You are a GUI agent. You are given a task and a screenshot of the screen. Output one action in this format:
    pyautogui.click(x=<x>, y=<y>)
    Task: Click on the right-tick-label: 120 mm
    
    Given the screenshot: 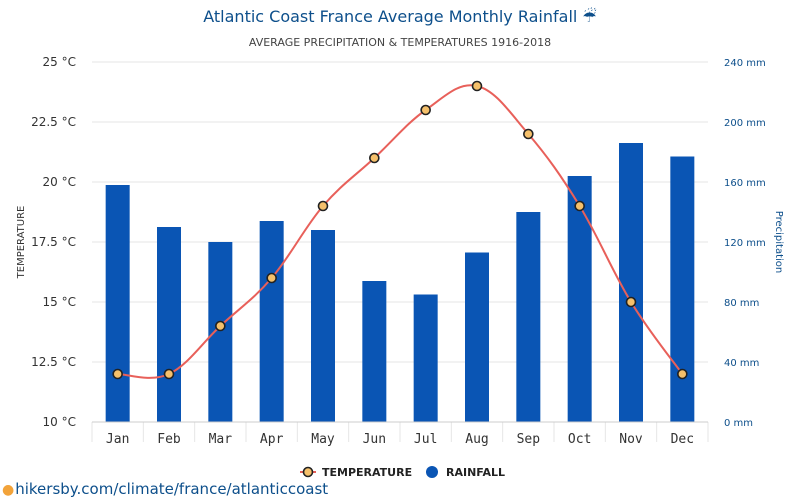 What is the action you would take?
    pyautogui.click(x=745, y=243)
    